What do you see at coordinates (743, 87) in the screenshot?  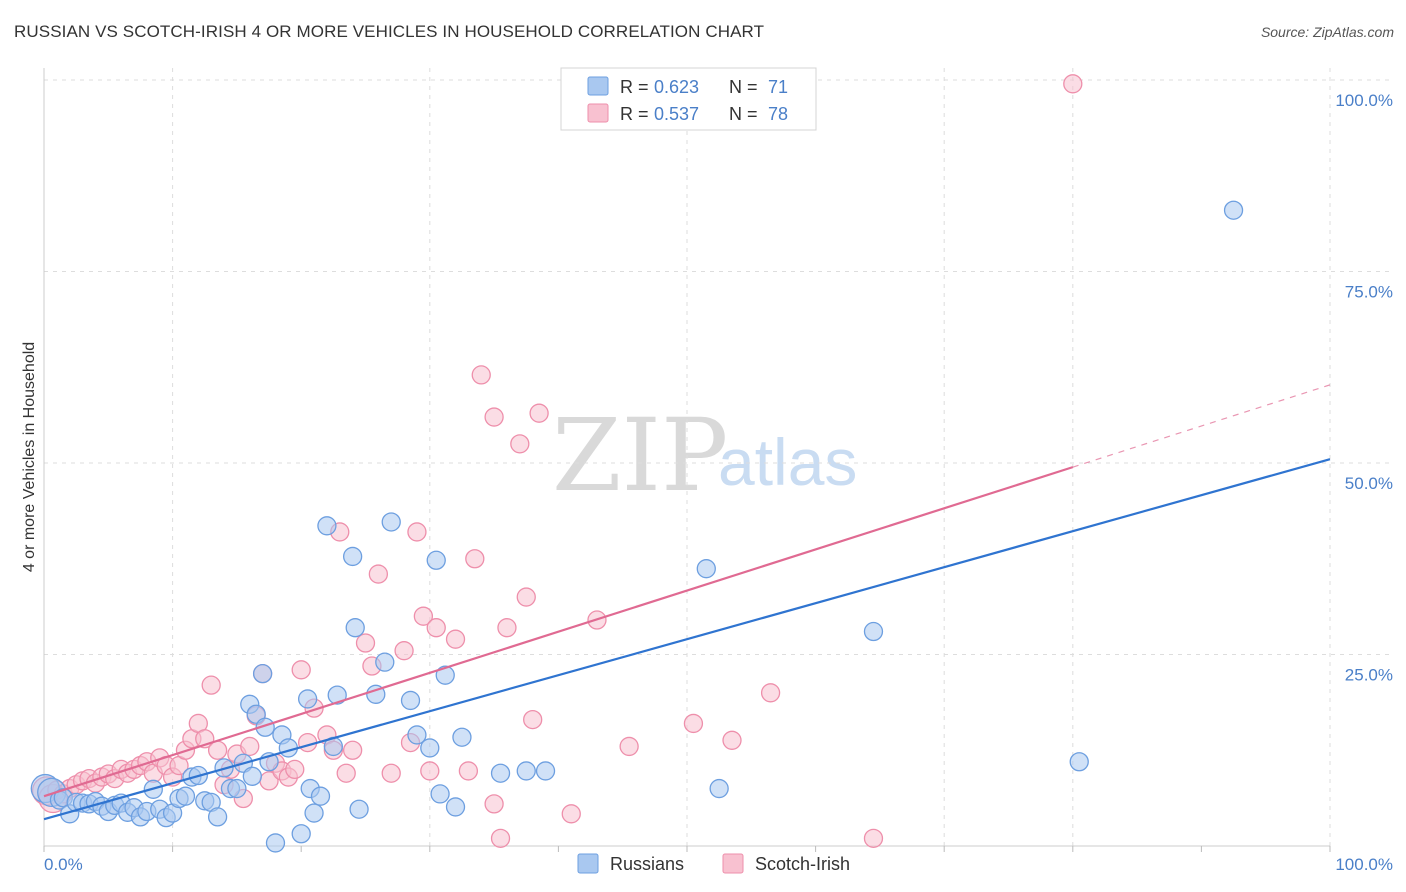 I see `legend-n-label-russians: N =` at bounding box center [743, 87].